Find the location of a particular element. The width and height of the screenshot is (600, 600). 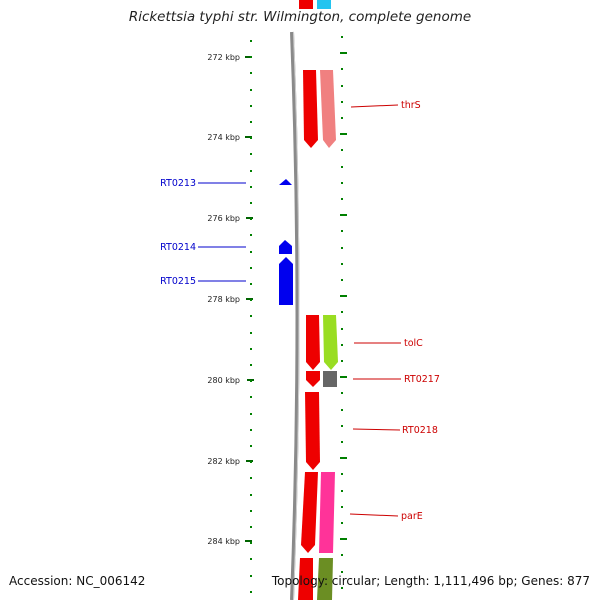

gene-arrow-RT0218 is located at coordinates (312, 431).